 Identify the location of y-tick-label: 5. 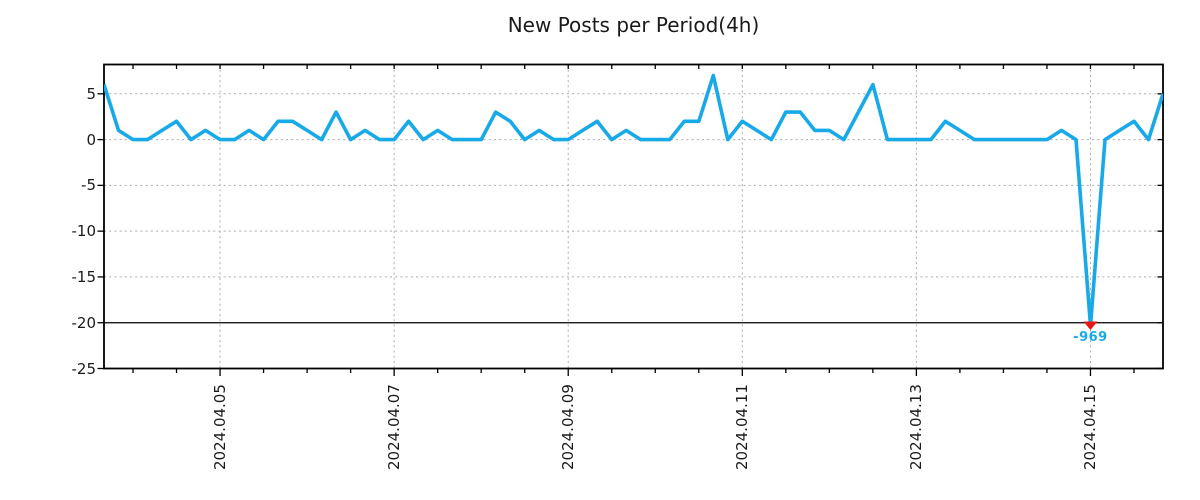
(91, 93).